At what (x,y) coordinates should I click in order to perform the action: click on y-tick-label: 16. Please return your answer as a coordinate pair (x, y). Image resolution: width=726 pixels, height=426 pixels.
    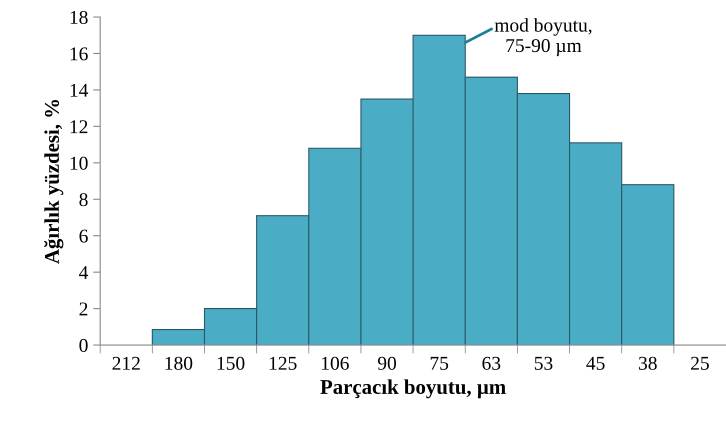
    Looking at the image, I should click on (79, 53).